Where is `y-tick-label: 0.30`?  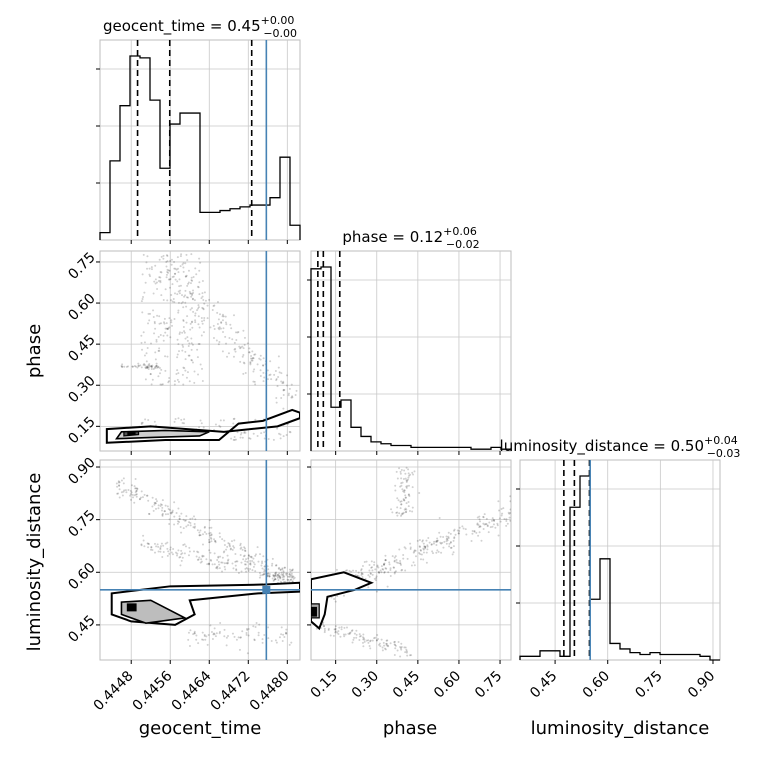 y-tick-label: 0.30 is located at coordinates (81, 389).